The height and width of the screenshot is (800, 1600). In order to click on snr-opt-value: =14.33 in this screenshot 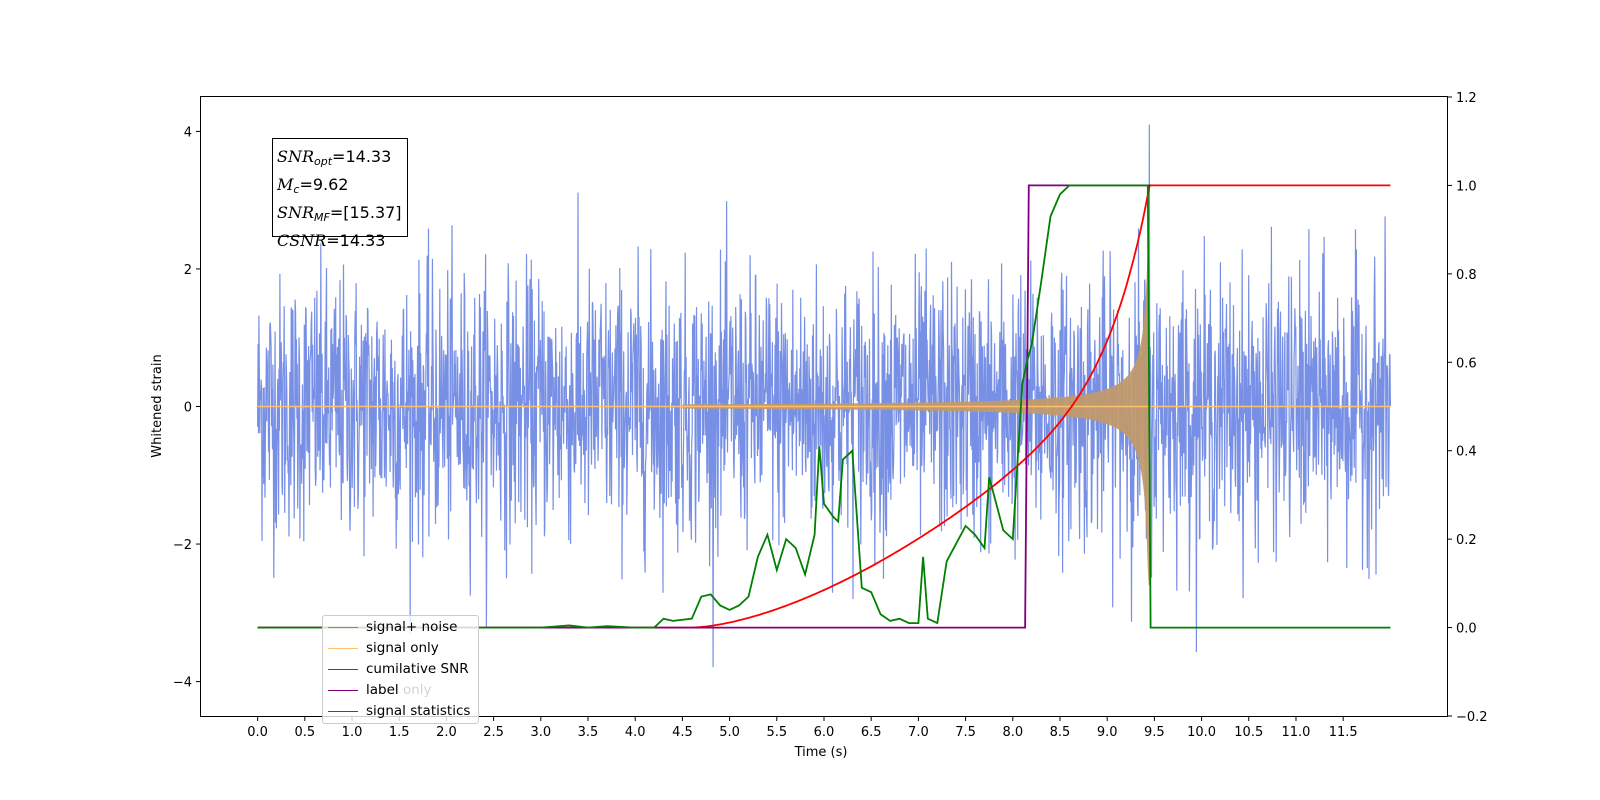, I will do `click(362, 156)`.